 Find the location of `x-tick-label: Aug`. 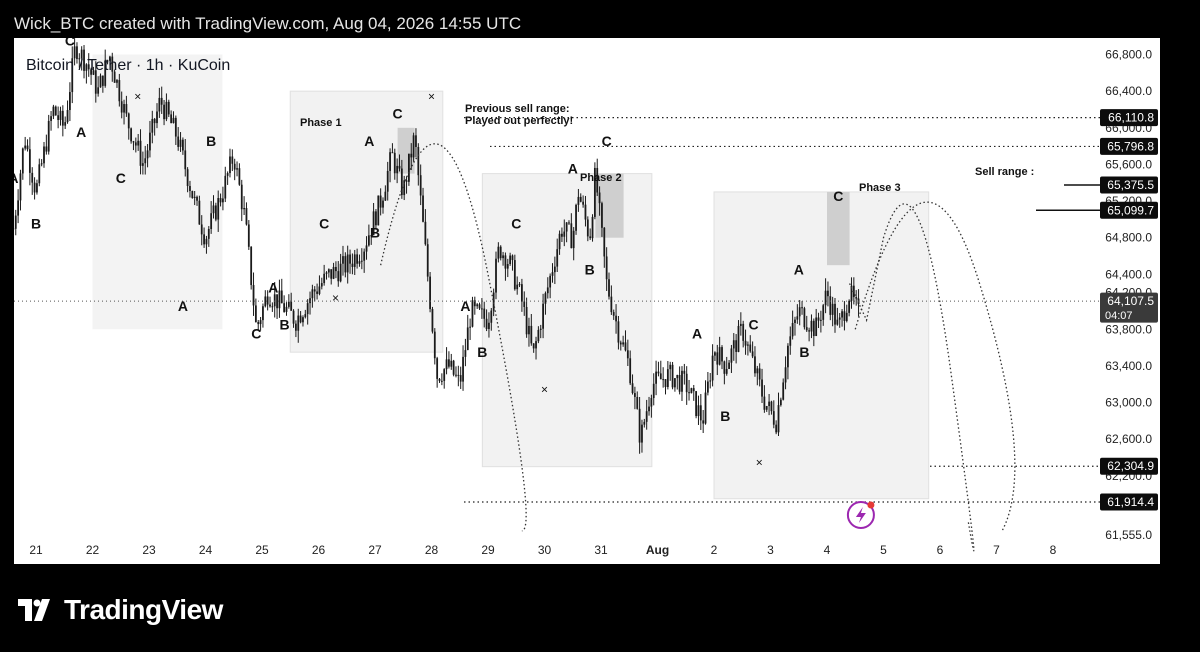

x-tick-label: Aug is located at coordinates (657, 550).